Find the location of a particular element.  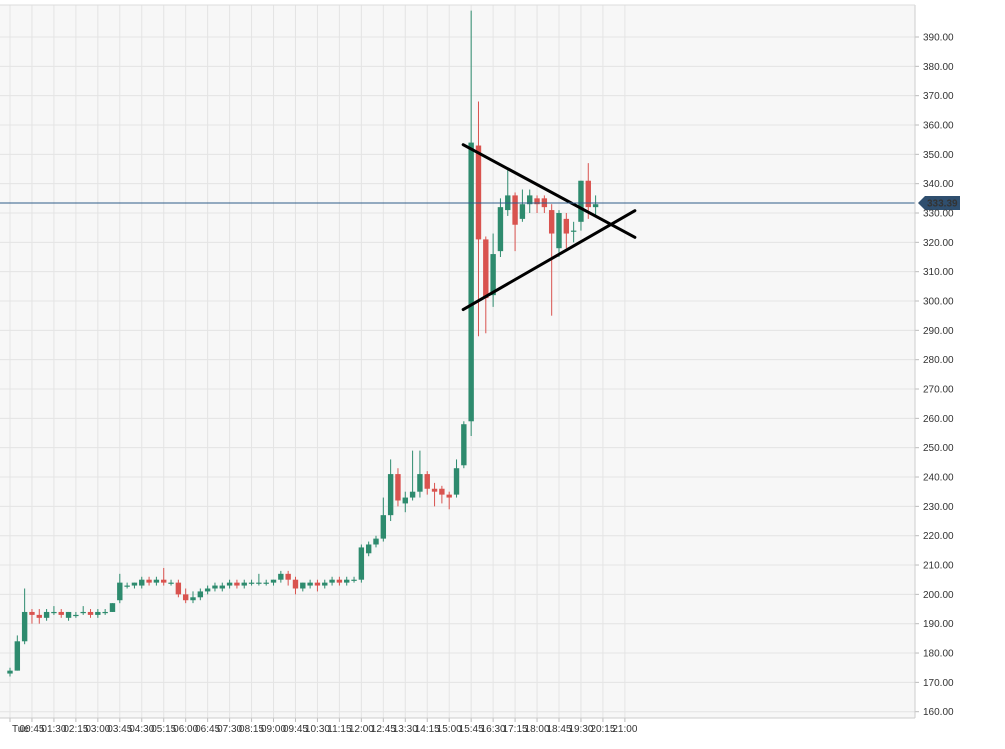

x-tick-label: 21:00 is located at coordinates (624, 729).